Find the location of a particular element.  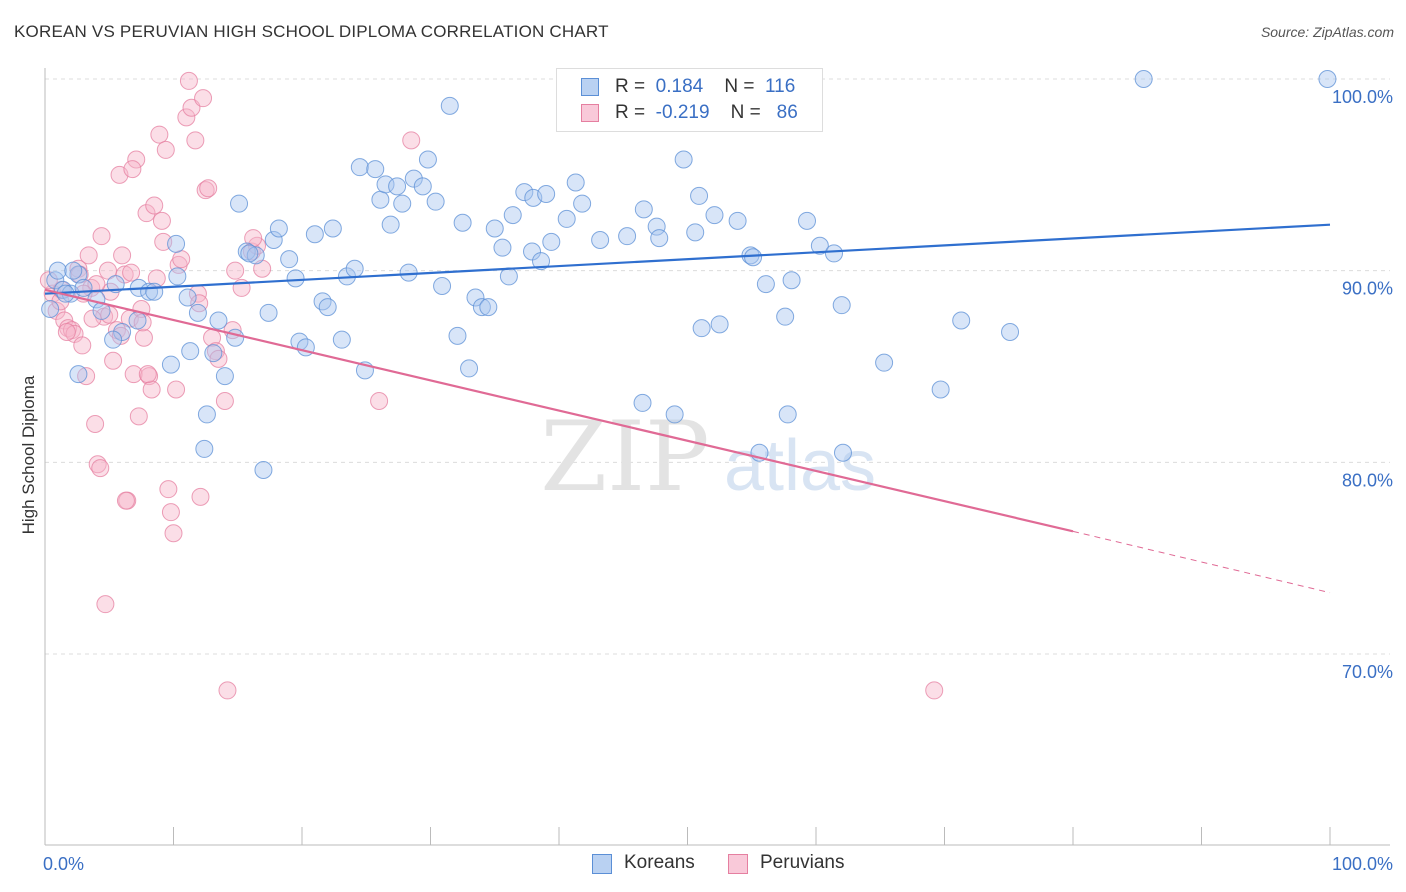

y-tick-label: 80.0% is located at coordinates (1367, 480).